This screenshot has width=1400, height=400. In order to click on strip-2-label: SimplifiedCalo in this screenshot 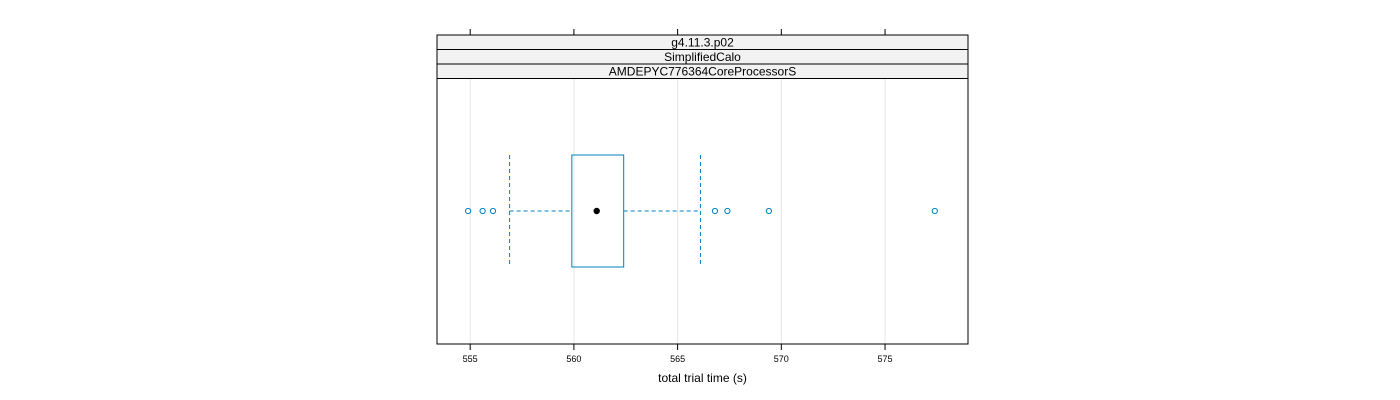, I will do `click(702, 57)`.